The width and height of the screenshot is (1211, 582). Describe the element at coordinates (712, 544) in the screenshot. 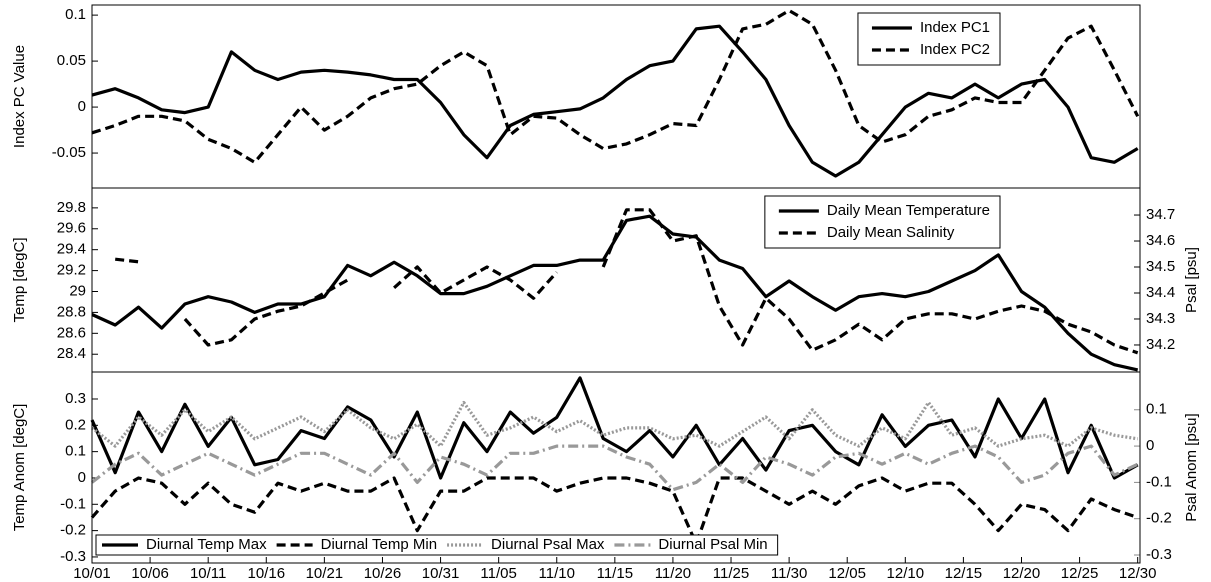

I see `legend-label: Diurnal Psal Min` at that location.